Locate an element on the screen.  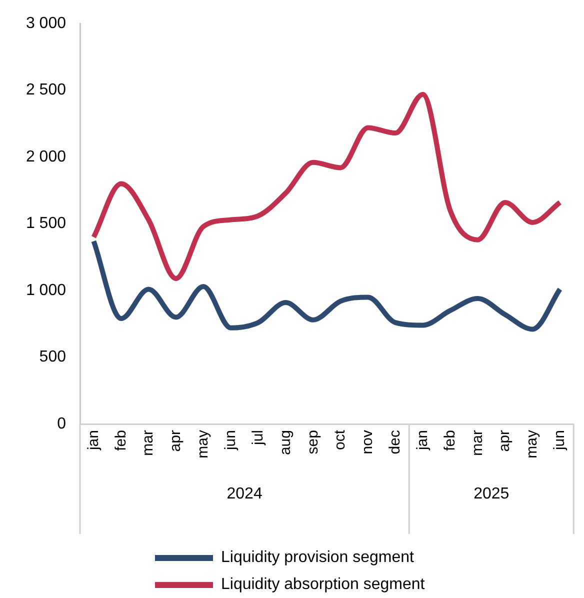
text: 2024 is located at coordinates (244, 493).